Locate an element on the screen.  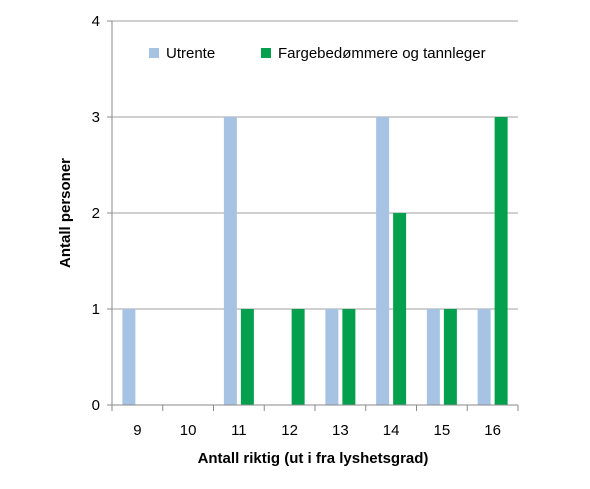
legend-label-utrente: Utrente is located at coordinates (190, 53).